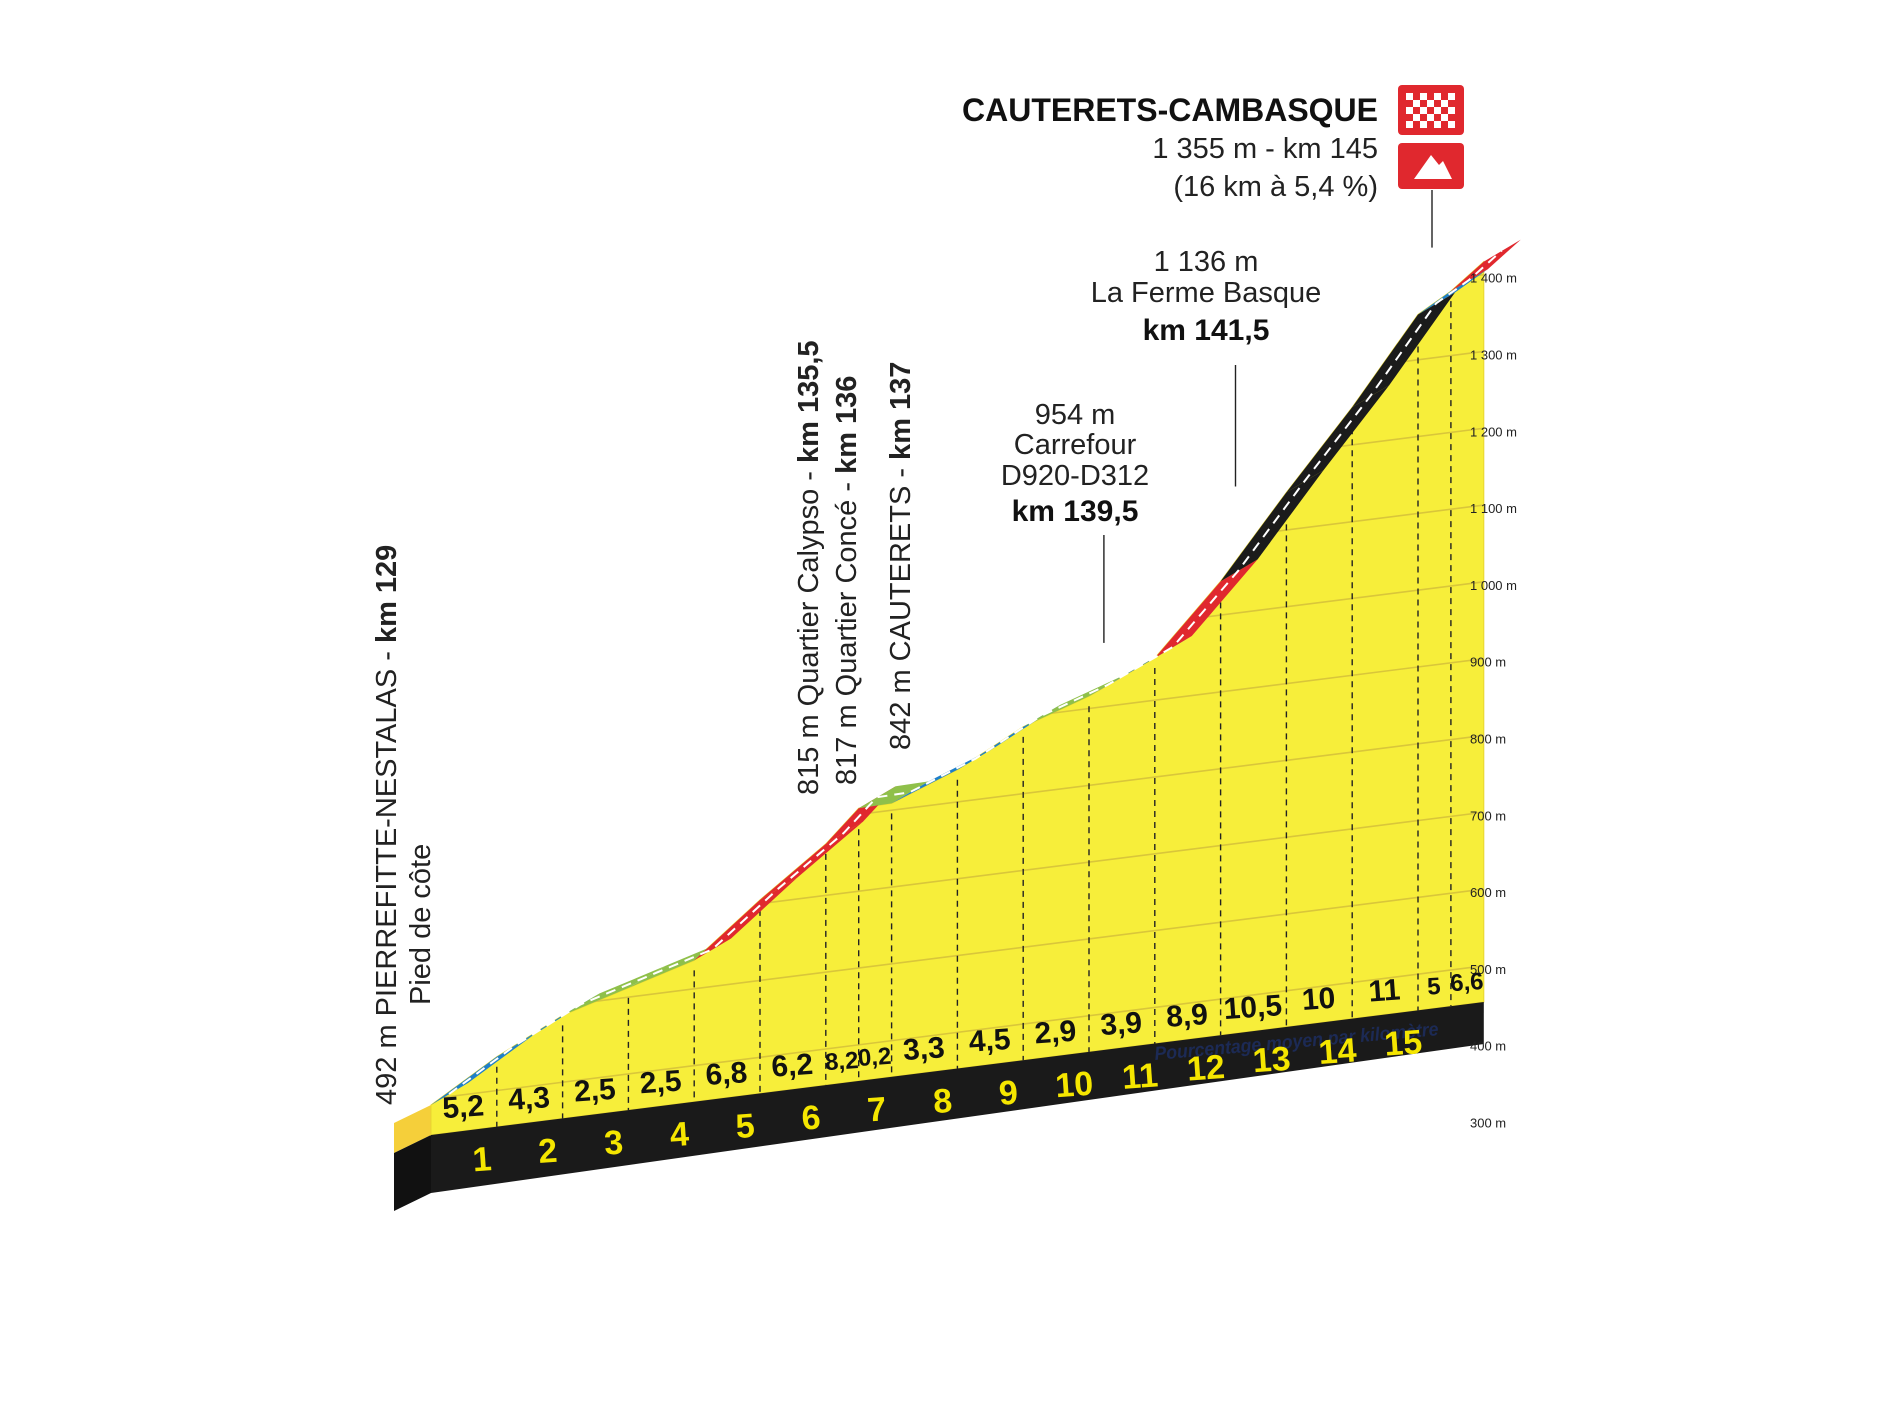 The height and width of the screenshot is (1417, 1890). What do you see at coordinates (809, 401) in the screenshot?
I see `waypoint-calypso-km: km 135,5` at bounding box center [809, 401].